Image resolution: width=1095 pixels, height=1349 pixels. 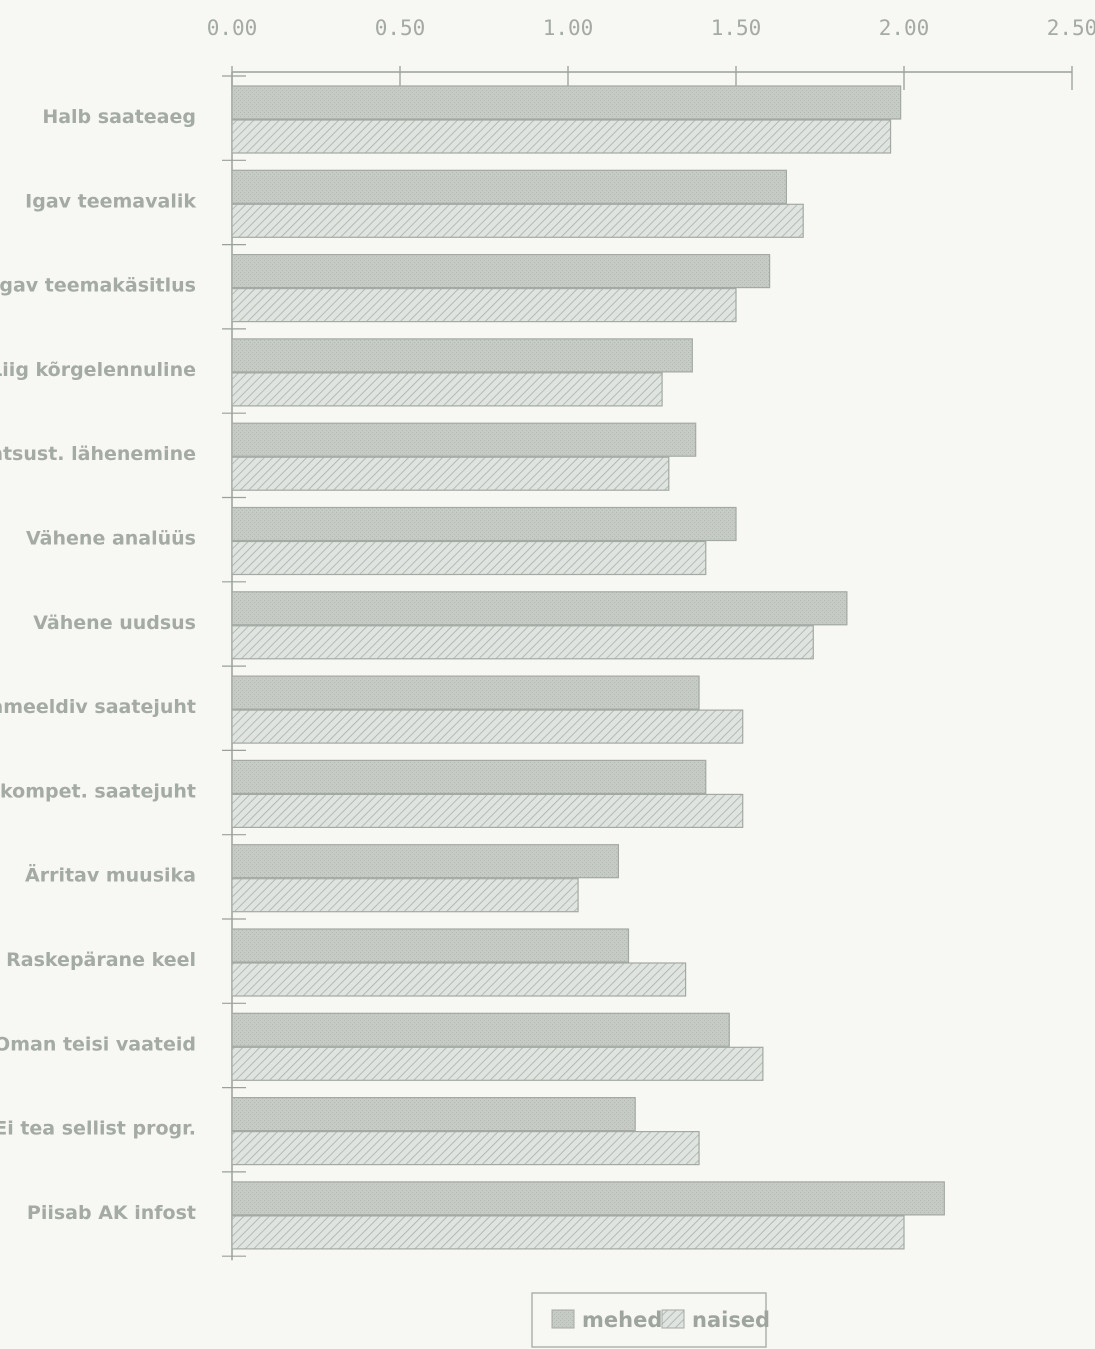 I want to click on category-label: Vähene analüüs, so click(x=111, y=539).